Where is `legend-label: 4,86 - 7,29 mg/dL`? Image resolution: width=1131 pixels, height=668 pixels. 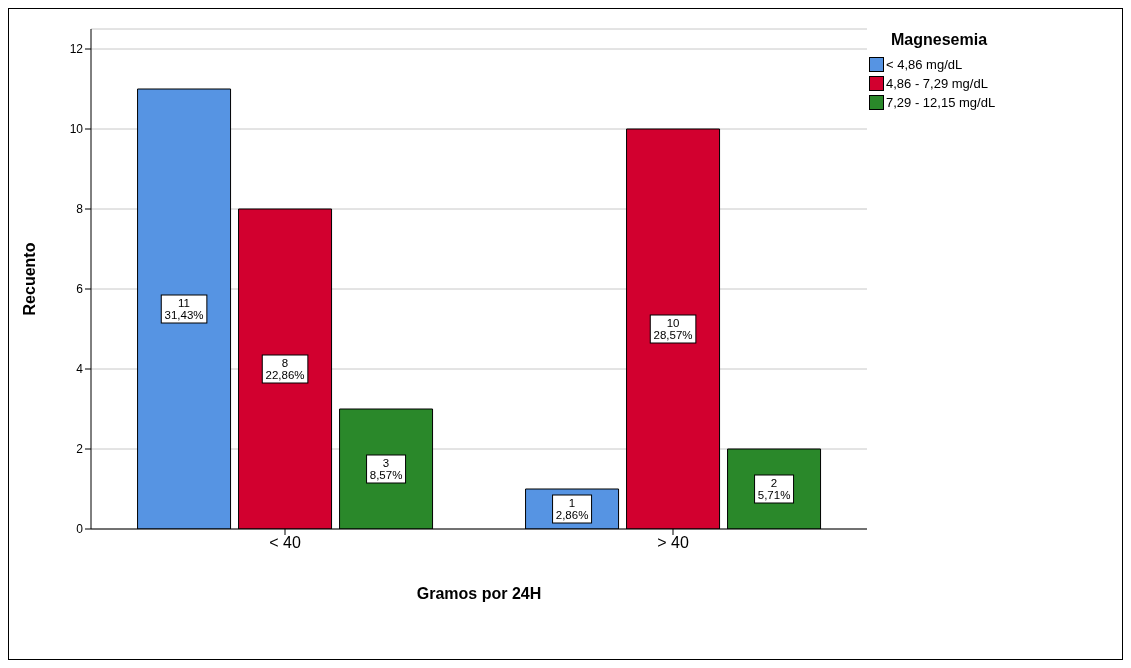
legend-label: 4,86 - 7,29 mg/dL is located at coordinates (937, 83).